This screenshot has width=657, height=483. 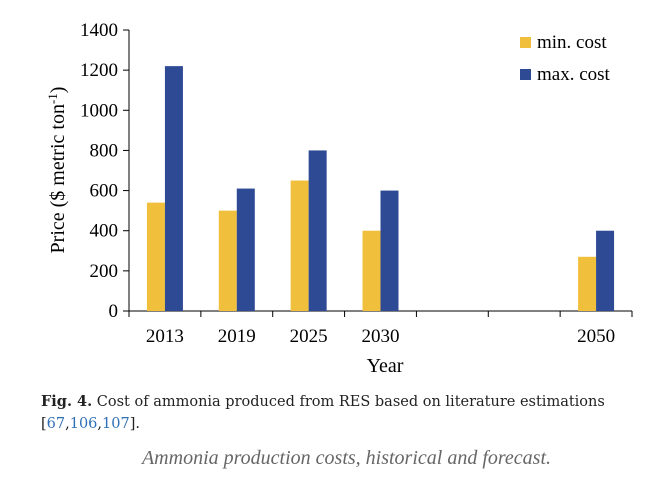 I want to click on y-tick-label: 600, so click(x=104, y=191).